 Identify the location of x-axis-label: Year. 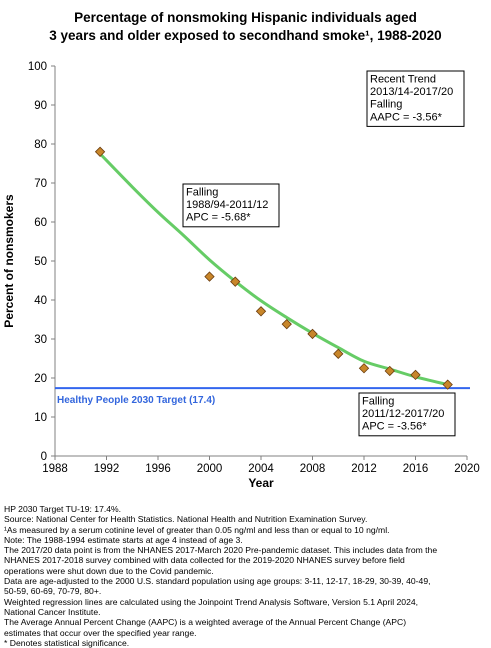
(261, 483).